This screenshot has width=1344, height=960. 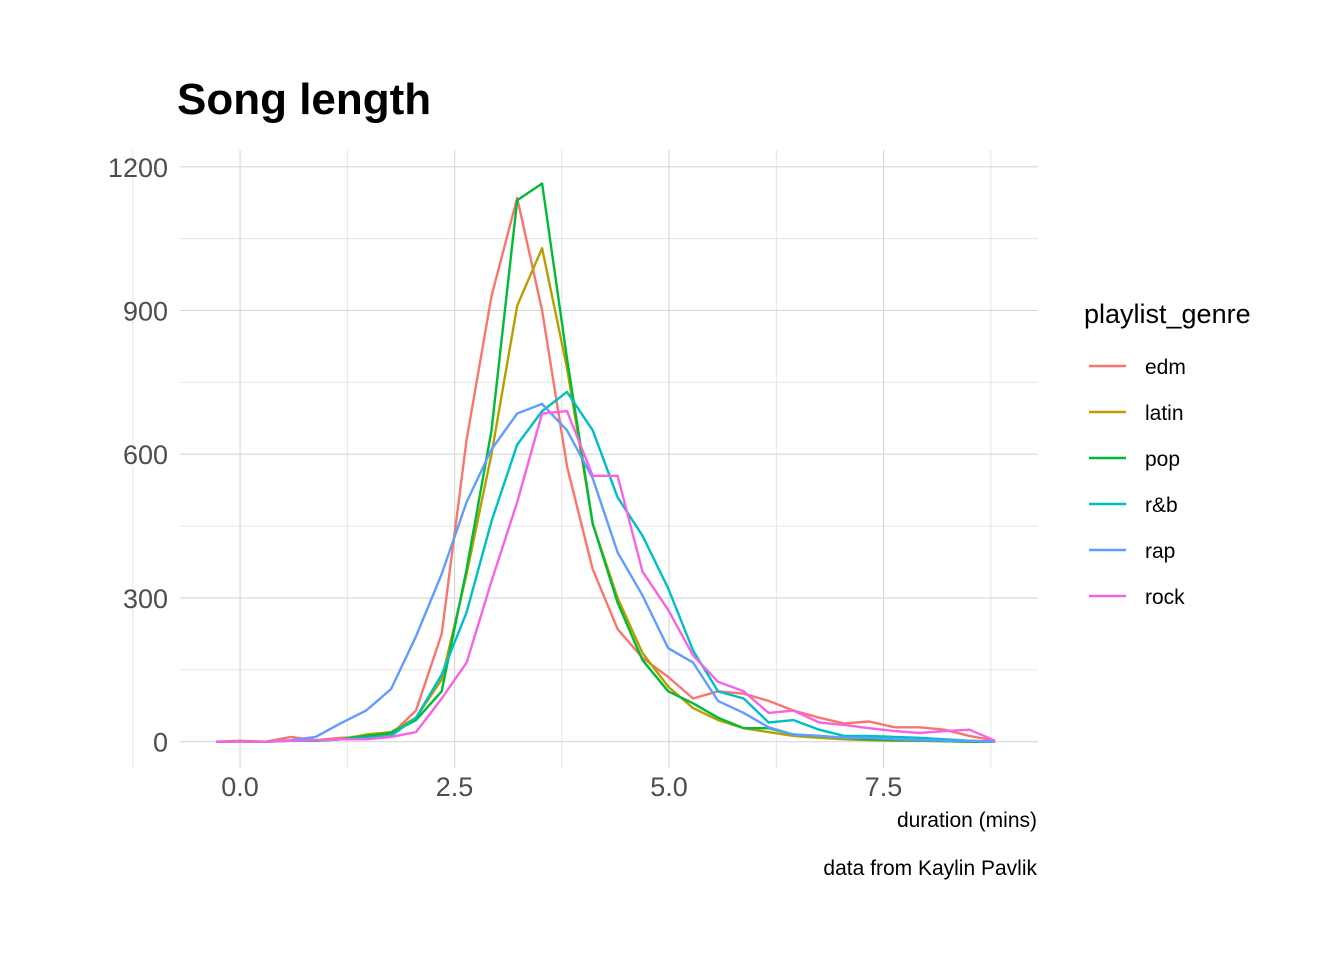 I want to click on x-axis-label: duration (mins), so click(x=967, y=820).